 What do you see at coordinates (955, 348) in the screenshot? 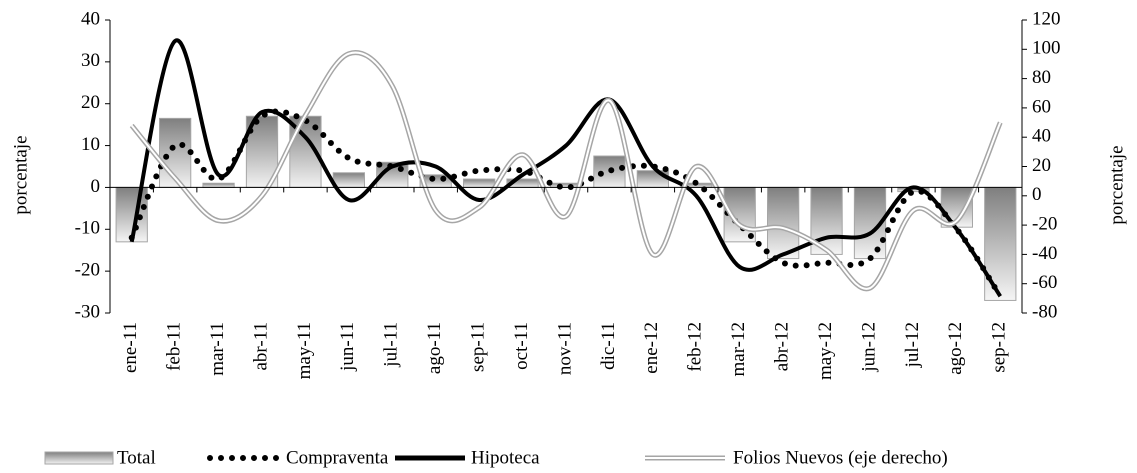
I see `x-tick-label: ago-12` at bounding box center [955, 348].